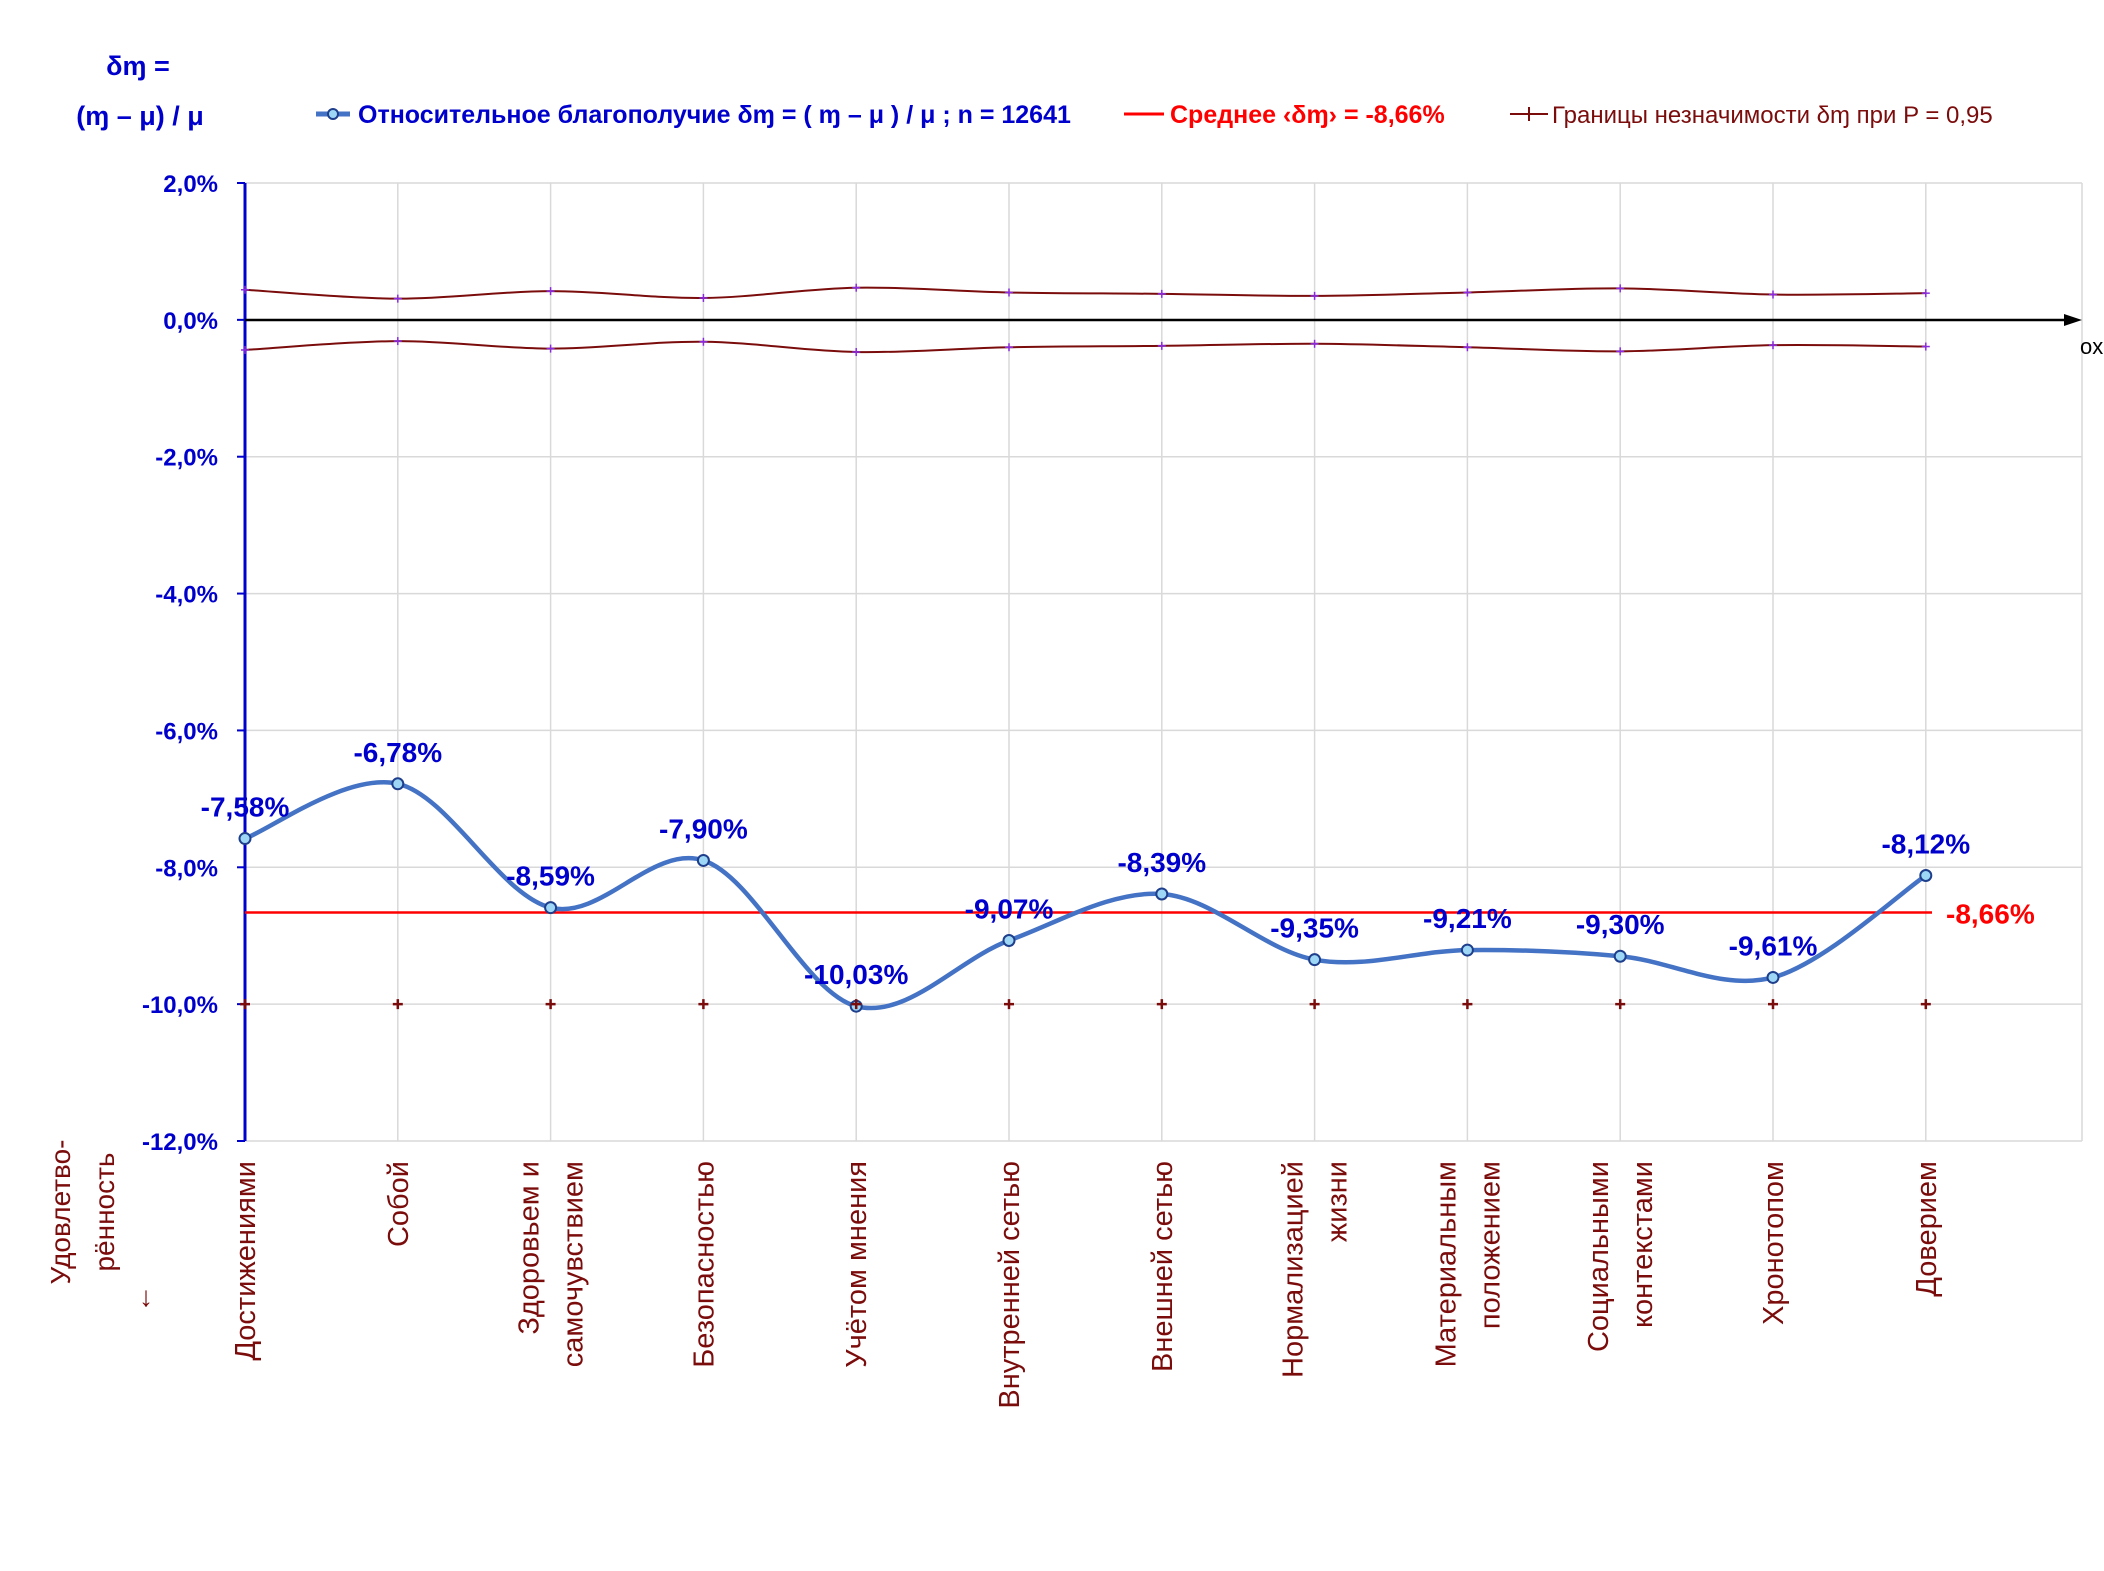 The image size is (2104, 1571). Describe the element at coordinates (1086, 895) in the screenshot. I see `series-line` at that location.